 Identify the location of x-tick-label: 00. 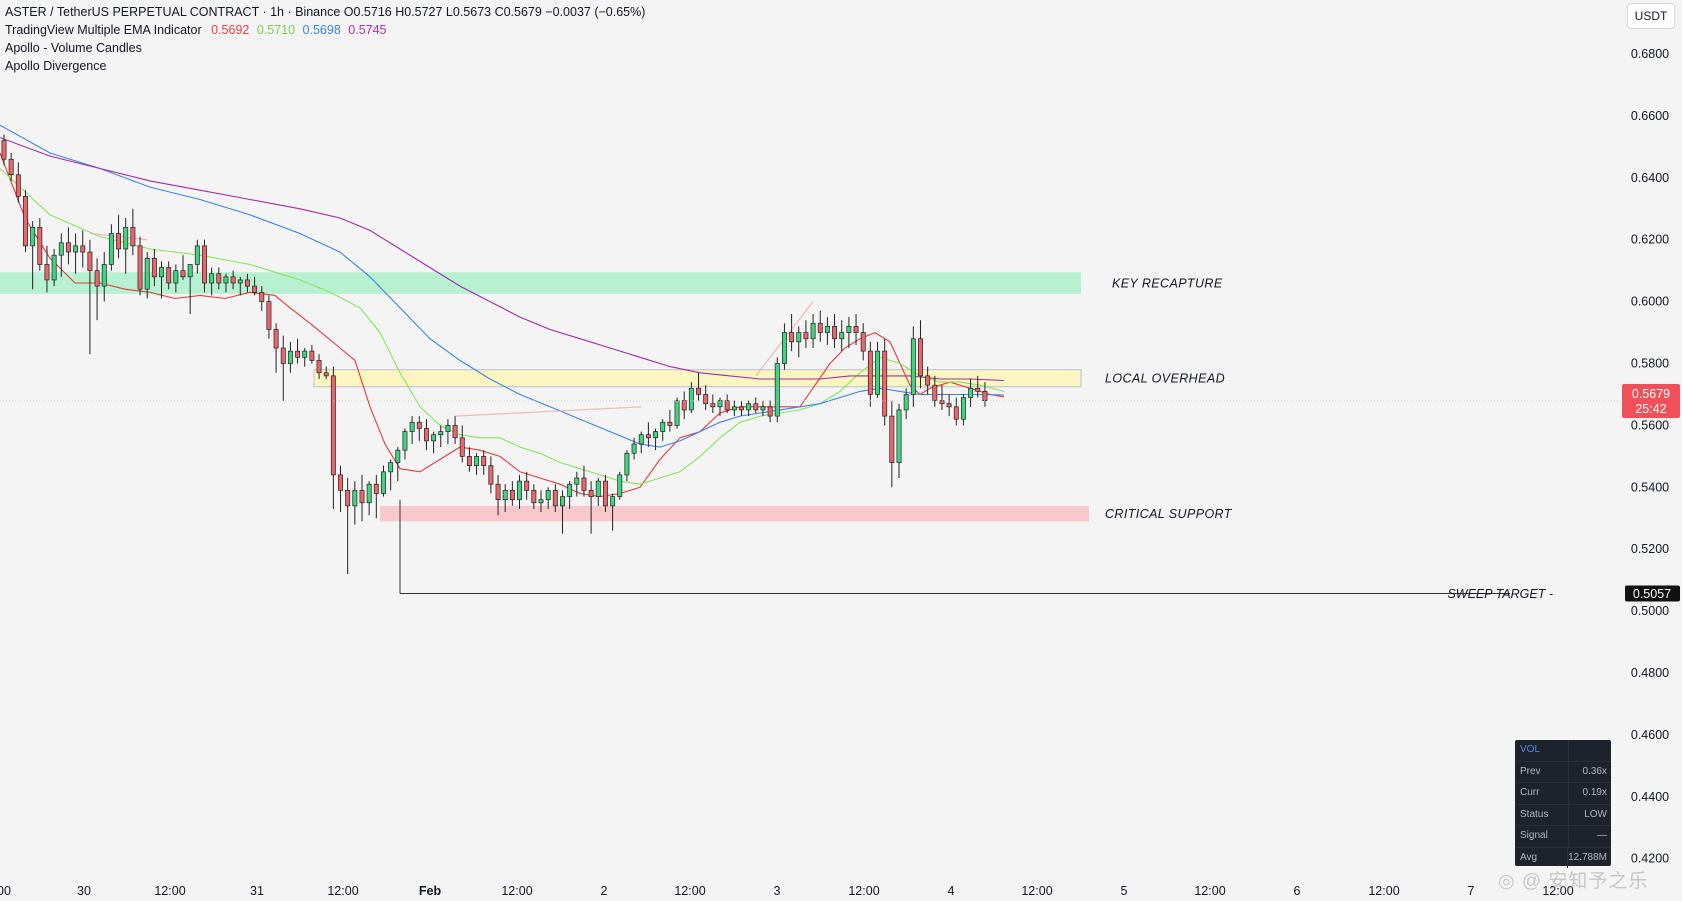
(5, 891).